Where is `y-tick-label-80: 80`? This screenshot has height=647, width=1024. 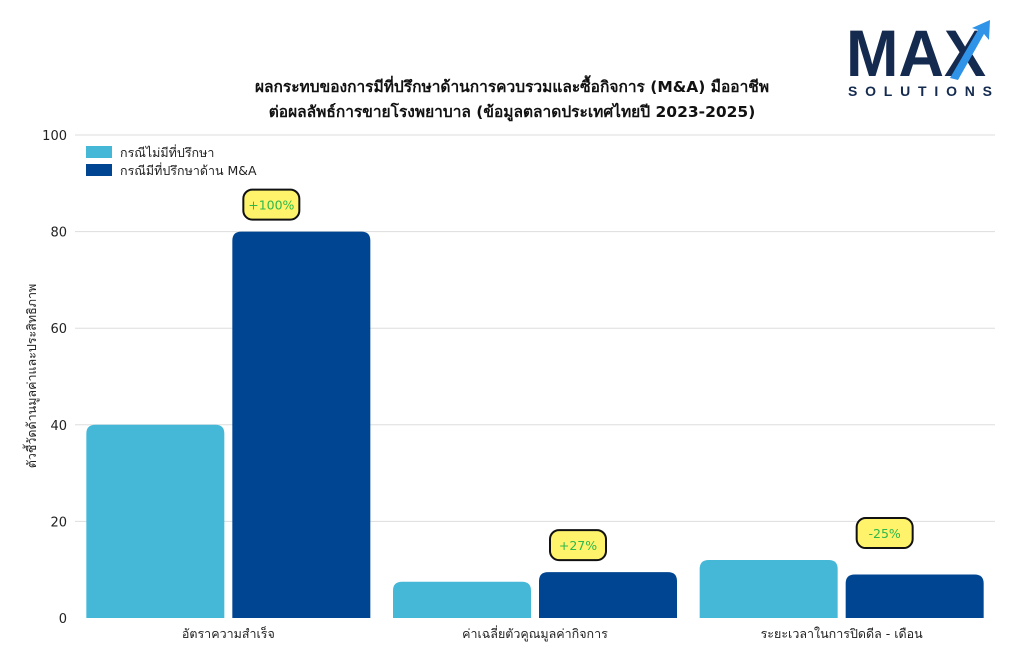 y-tick-label-80: 80 is located at coordinates (58, 233).